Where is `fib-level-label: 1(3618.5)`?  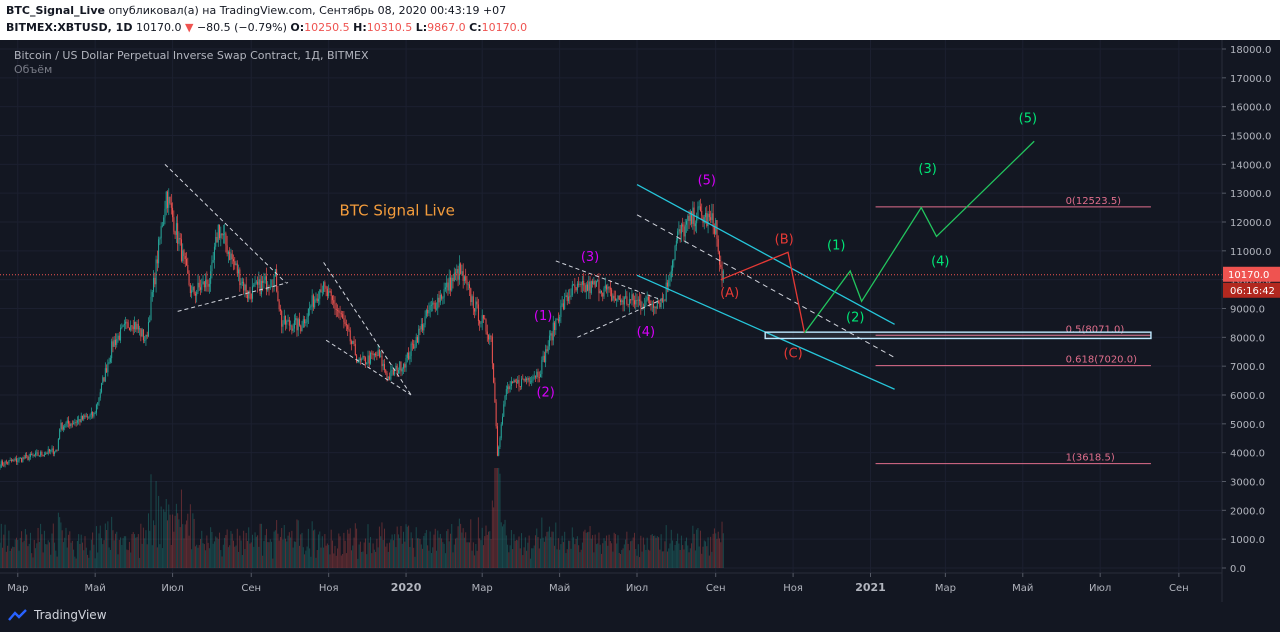 fib-level-label: 1(3618.5) is located at coordinates (1090, 458).